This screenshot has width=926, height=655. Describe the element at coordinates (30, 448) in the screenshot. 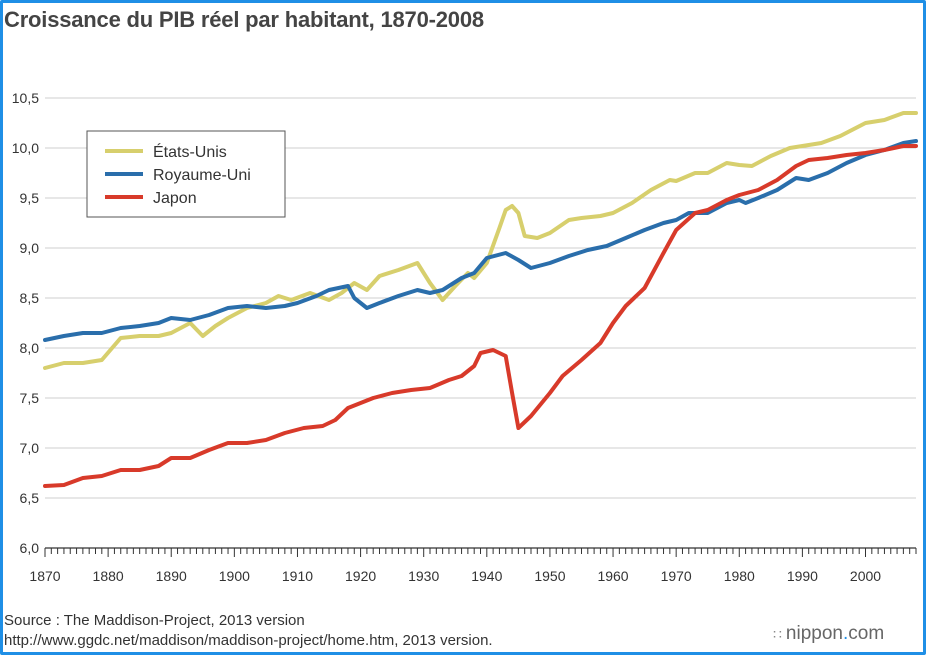

I see `y-tick-label: 7,0` at that location.